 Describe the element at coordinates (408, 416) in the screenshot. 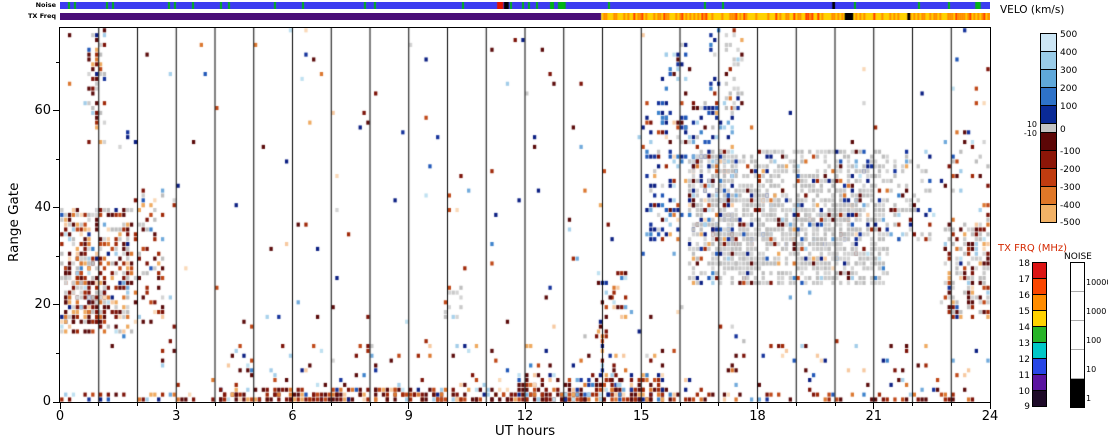

I see `x-tick-label: 9` at that location.